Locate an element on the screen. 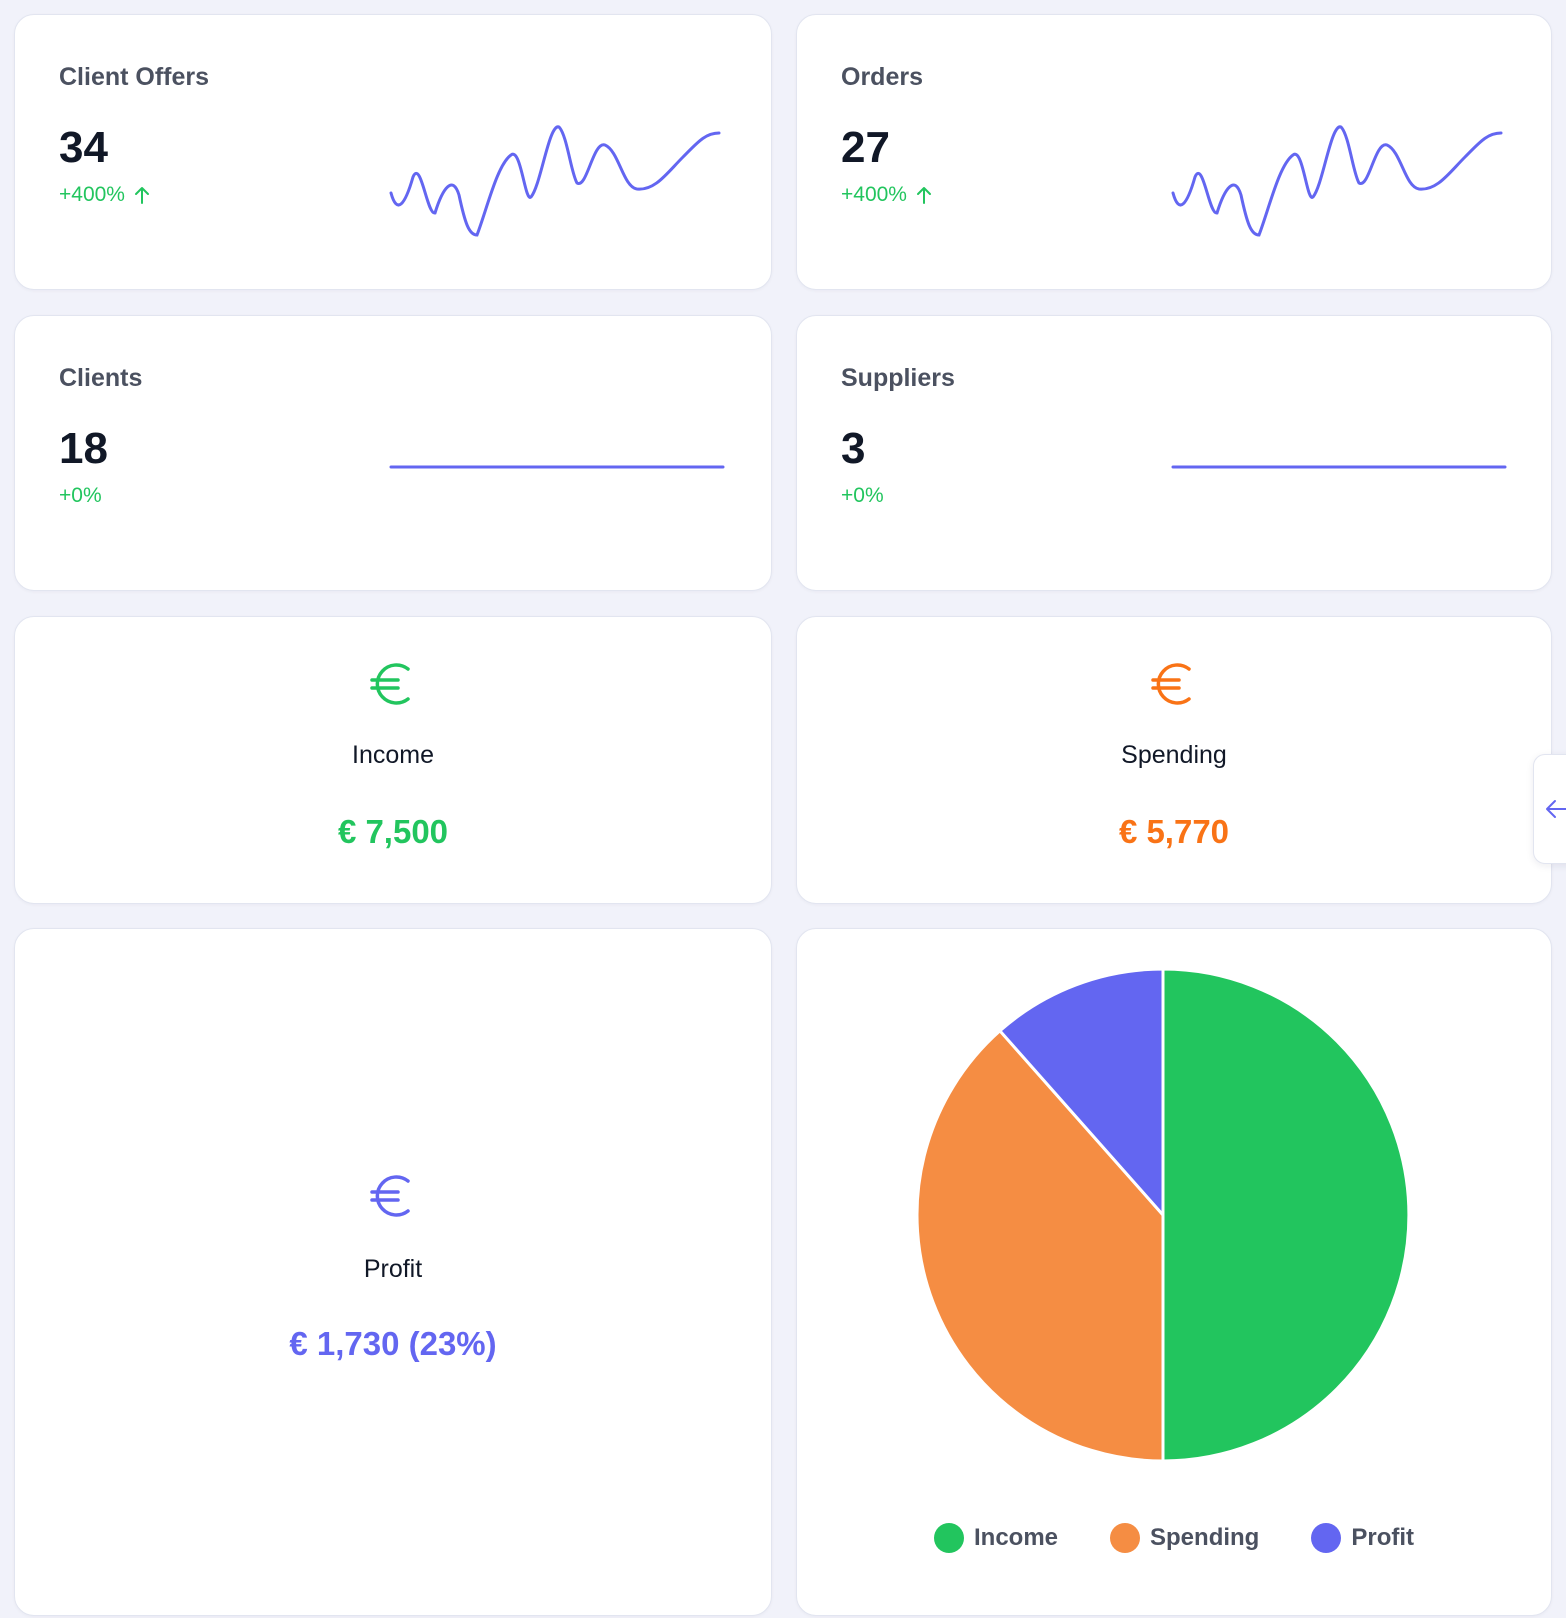  pie-slice-profit is located at coordinates (1081, 1093).